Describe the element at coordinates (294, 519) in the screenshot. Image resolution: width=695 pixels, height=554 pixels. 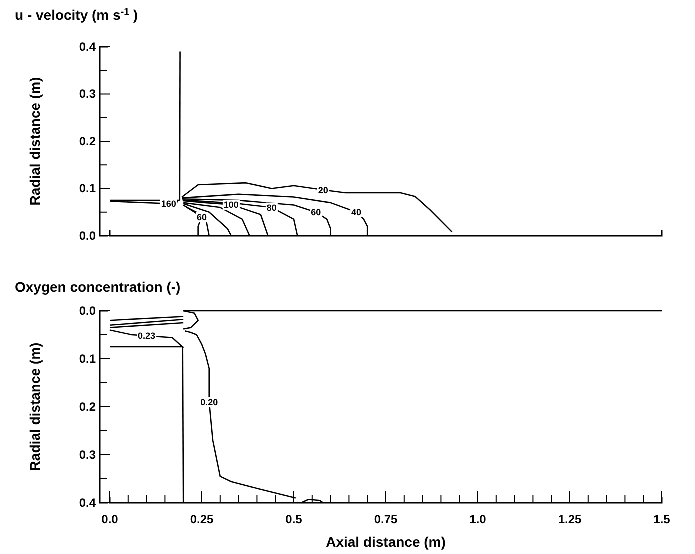
I see `x-tick-label: 0.5` at that location.